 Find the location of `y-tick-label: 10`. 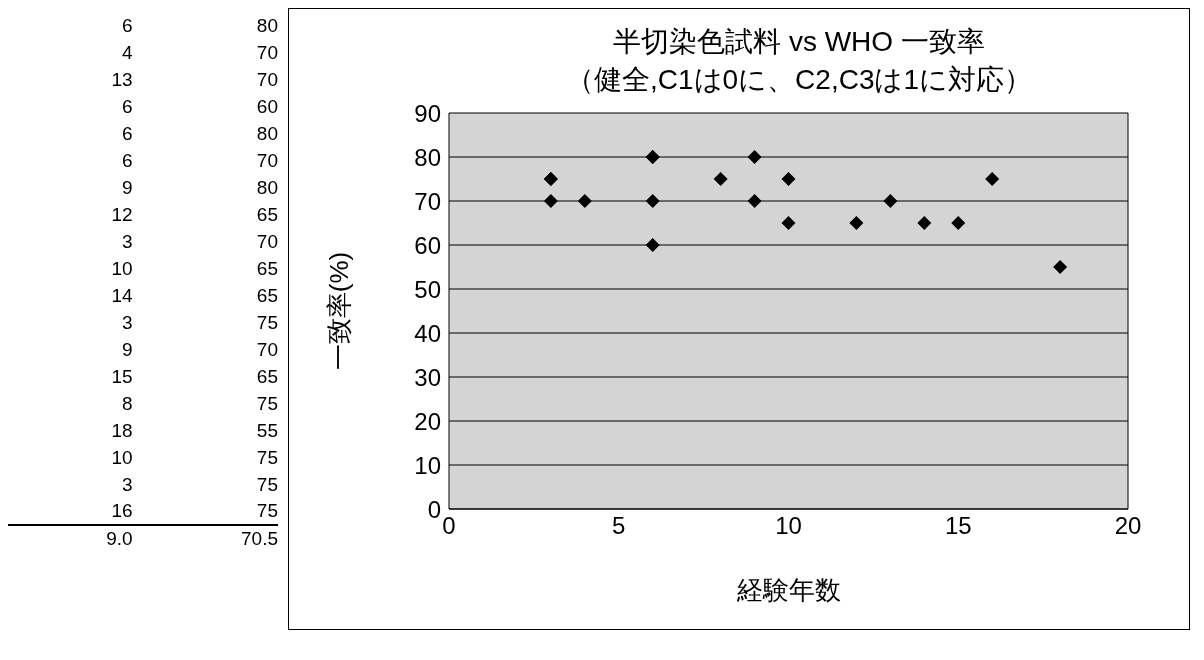

y-tick-label: 10 is located at coordinates (427, 465).